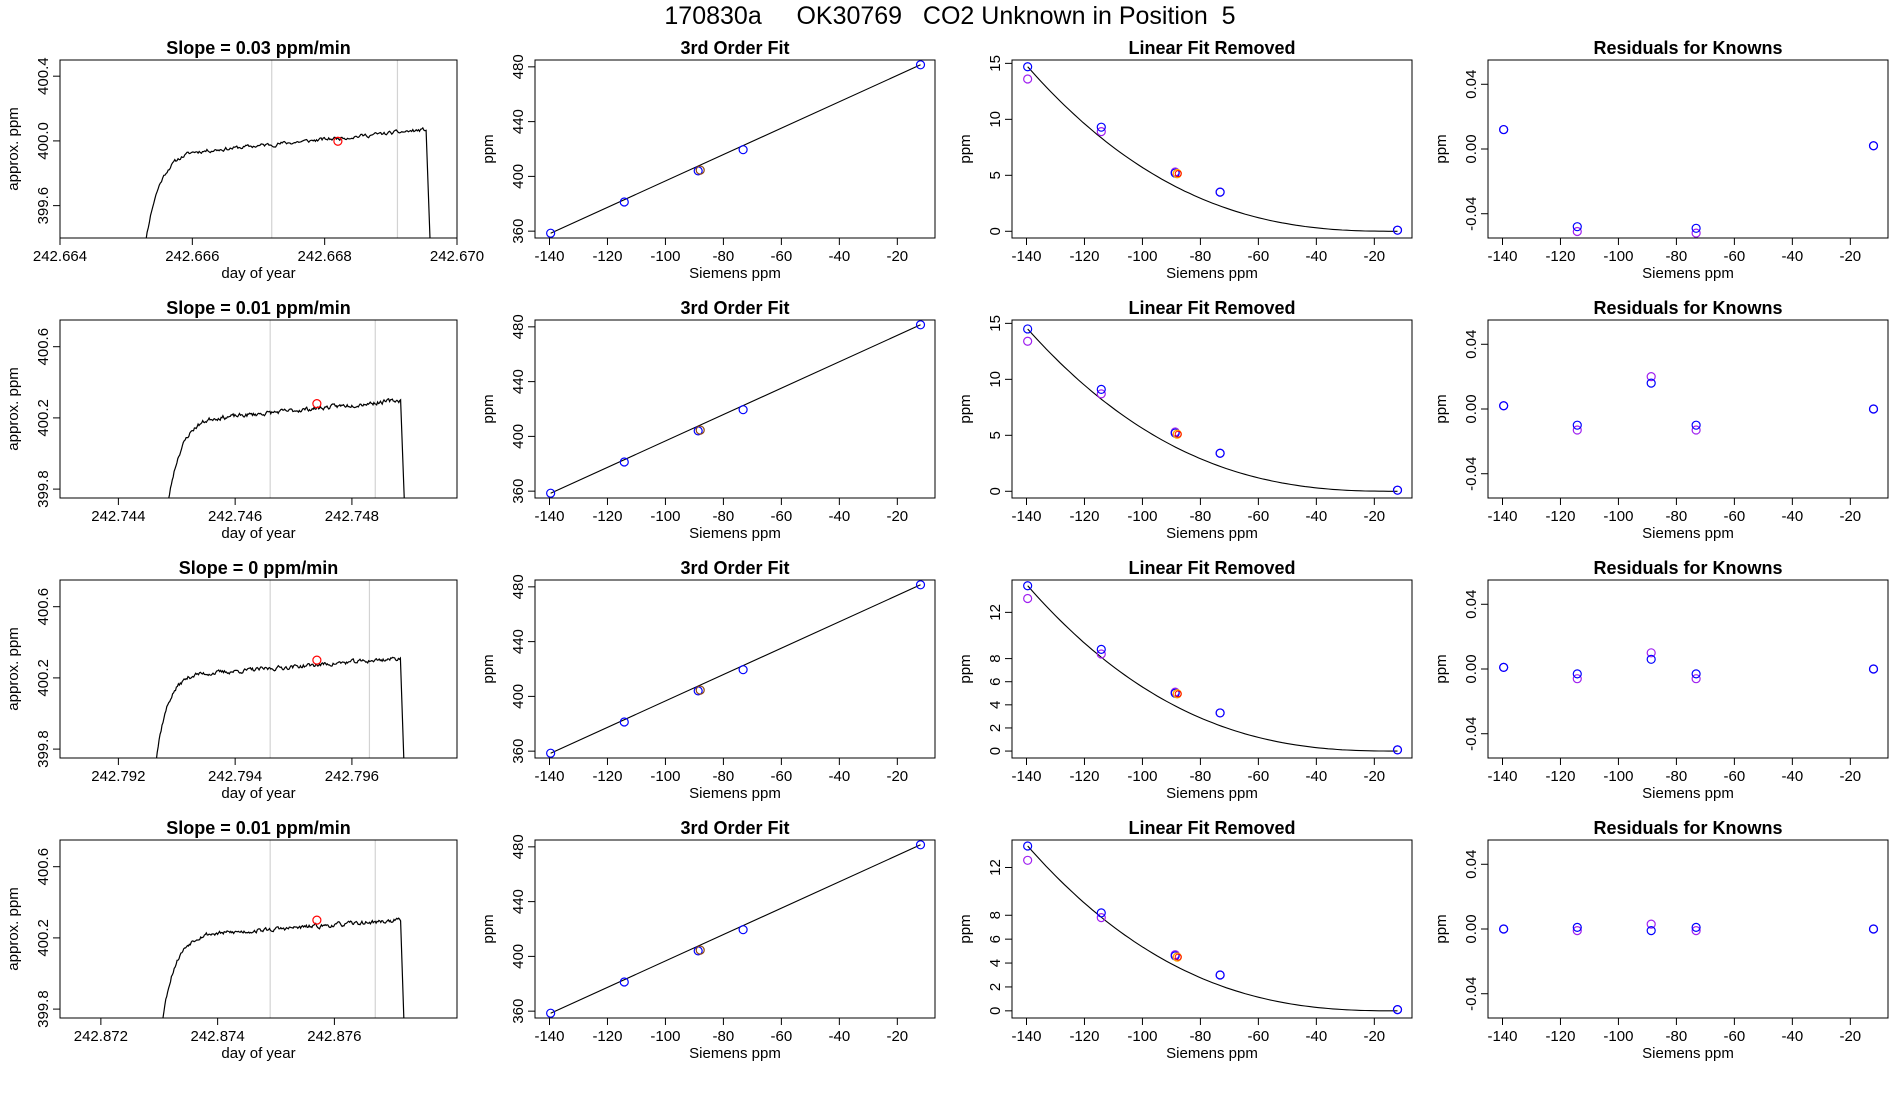 The image size is (1900, 1100). Describe the element at coordinates (325, 256) in the screenshot. I see `x-tick-label: 242.668` at that location.